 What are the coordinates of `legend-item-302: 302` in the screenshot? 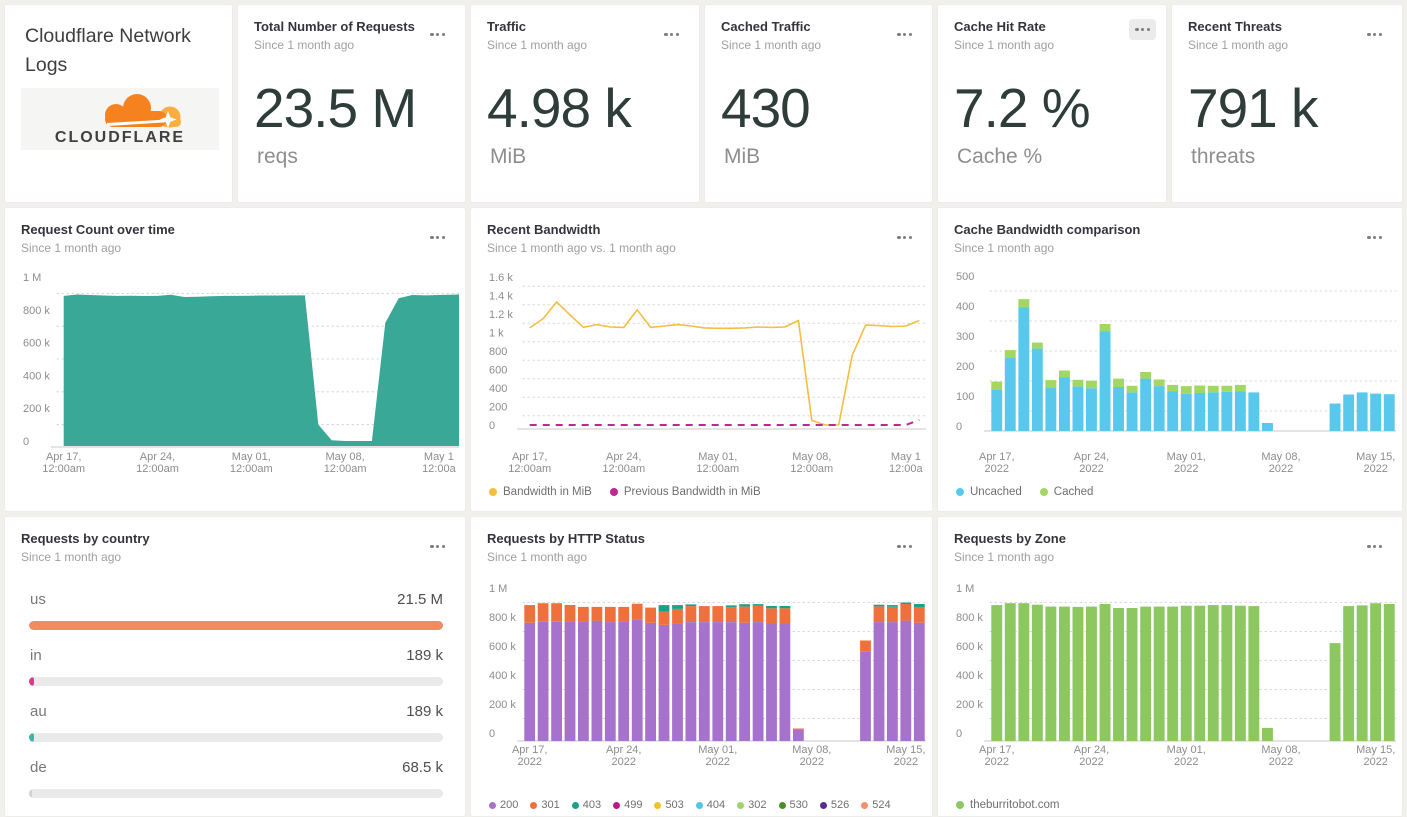 It's located at (752, 805).